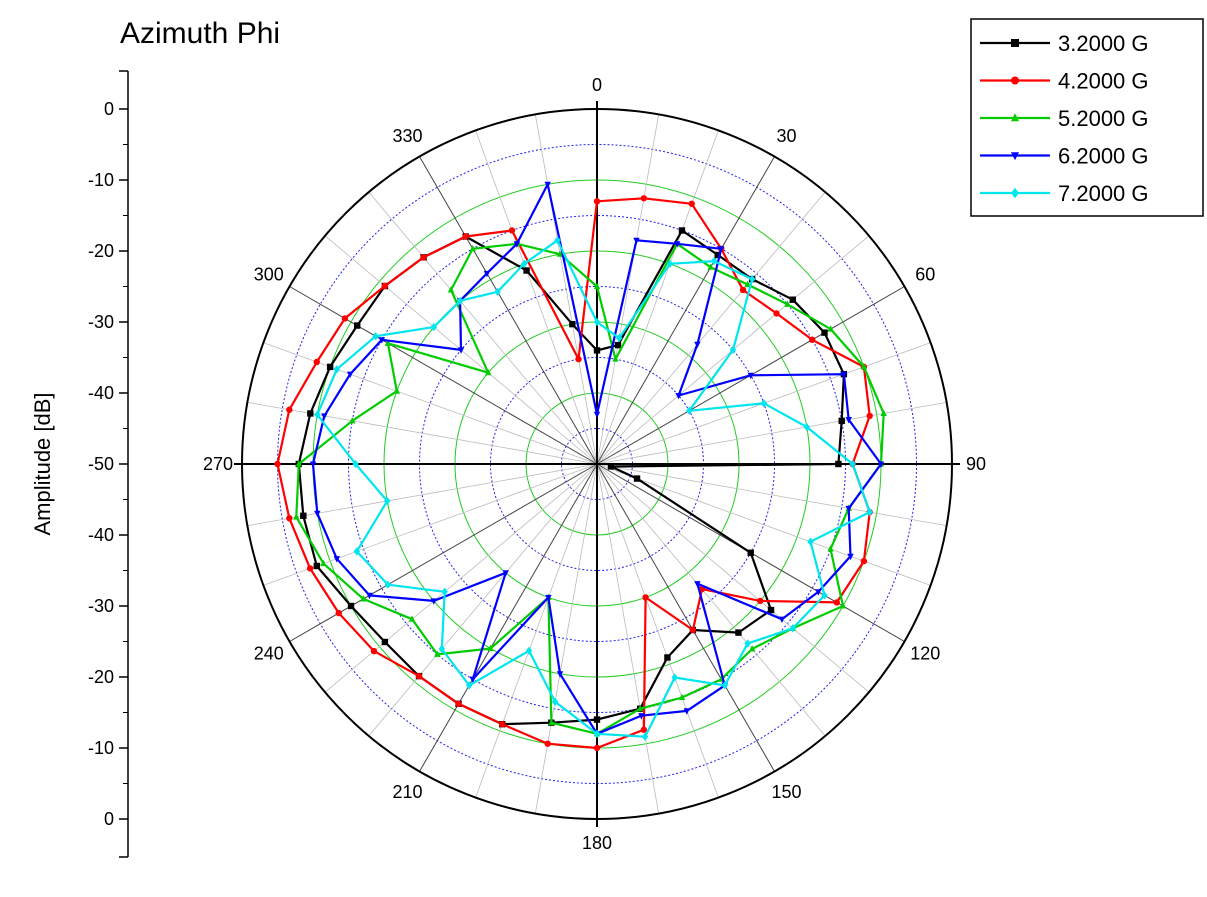 This screenshot has width=1207, height=897. Describe the element at coordinates (1103, 156) in the screenshot. I see `legend-label: 6.2000 G` at that location.